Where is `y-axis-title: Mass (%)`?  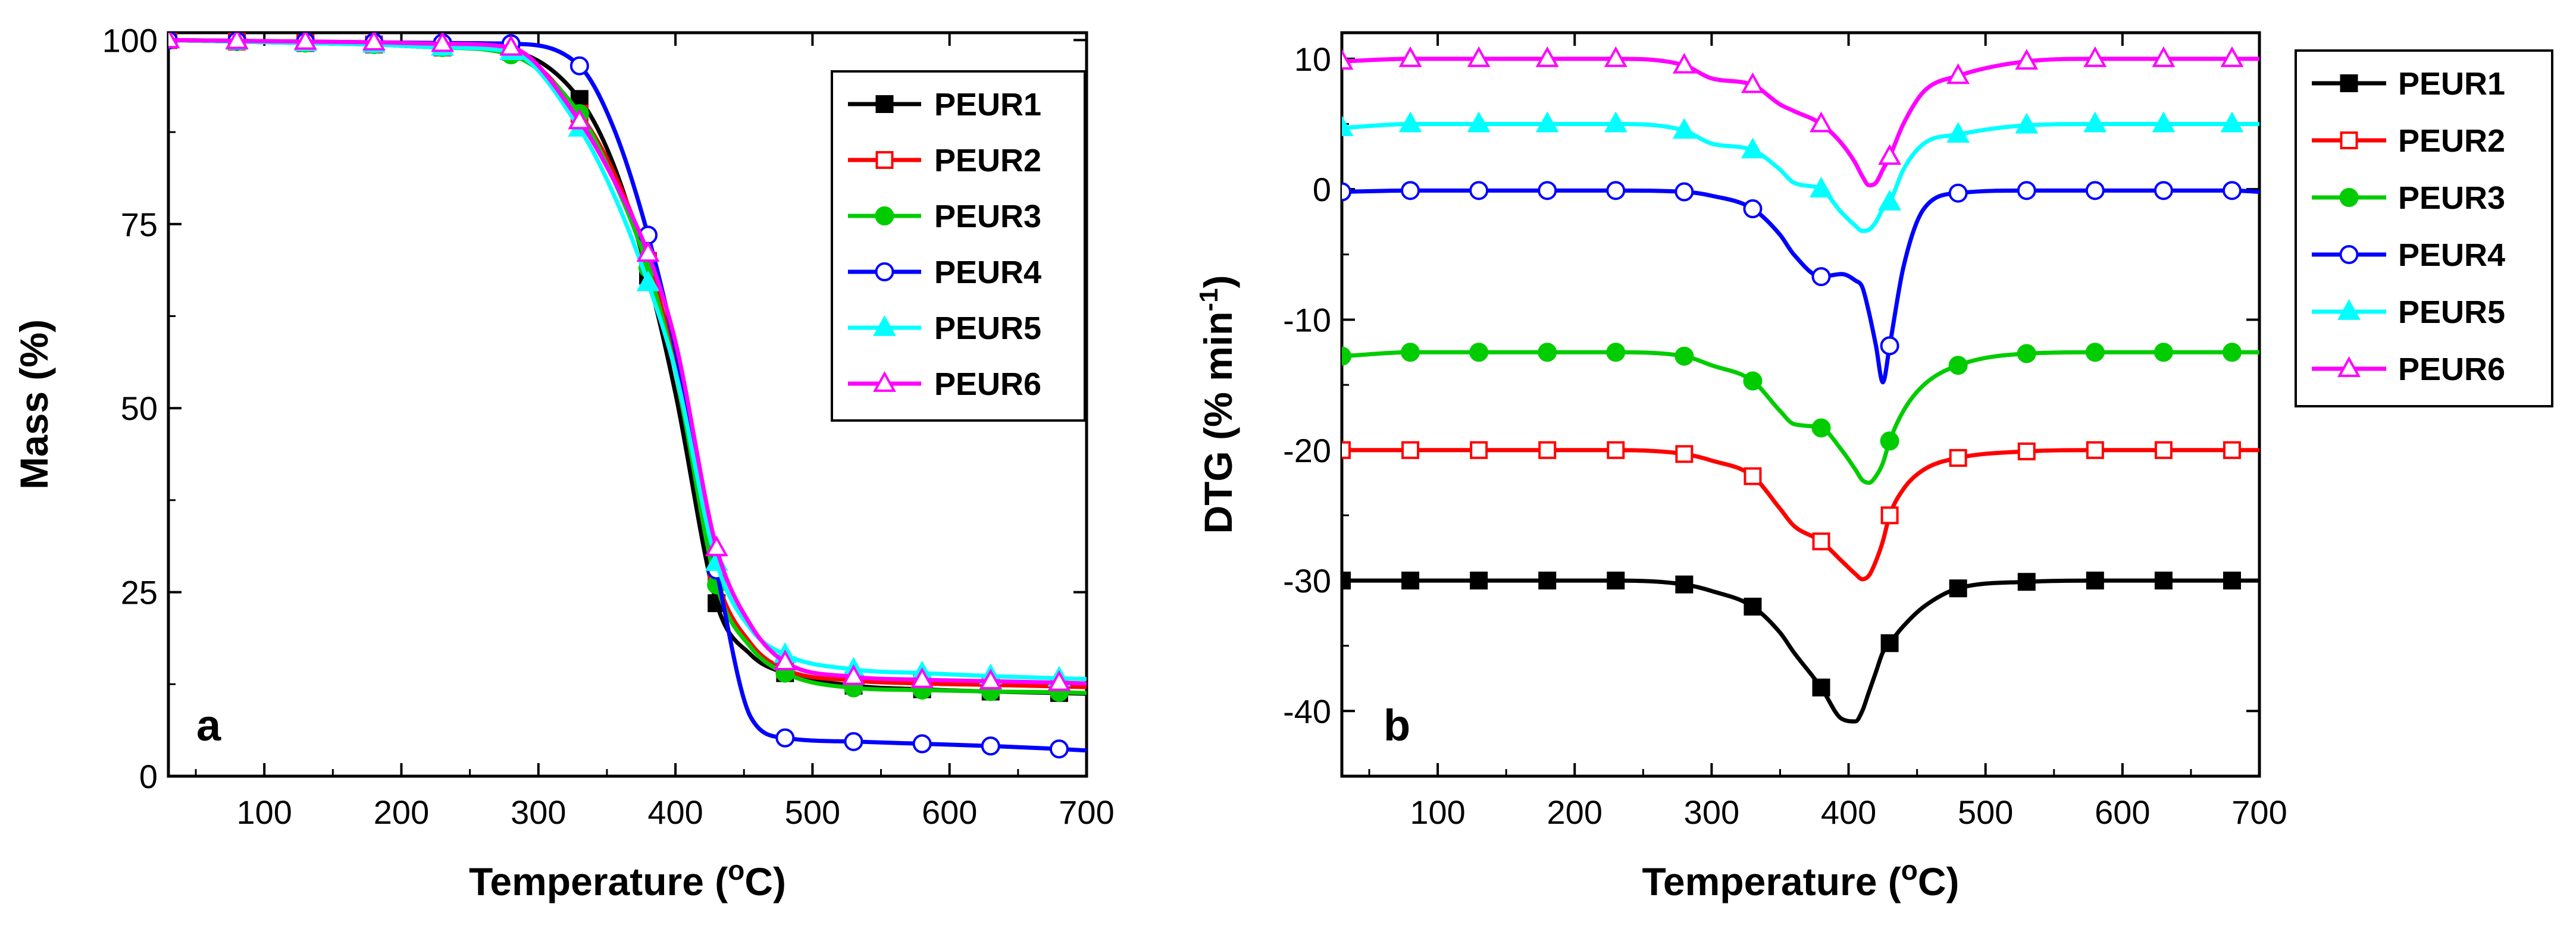
y-axis-title: Mass (%) is located at coordinates (34, 404).